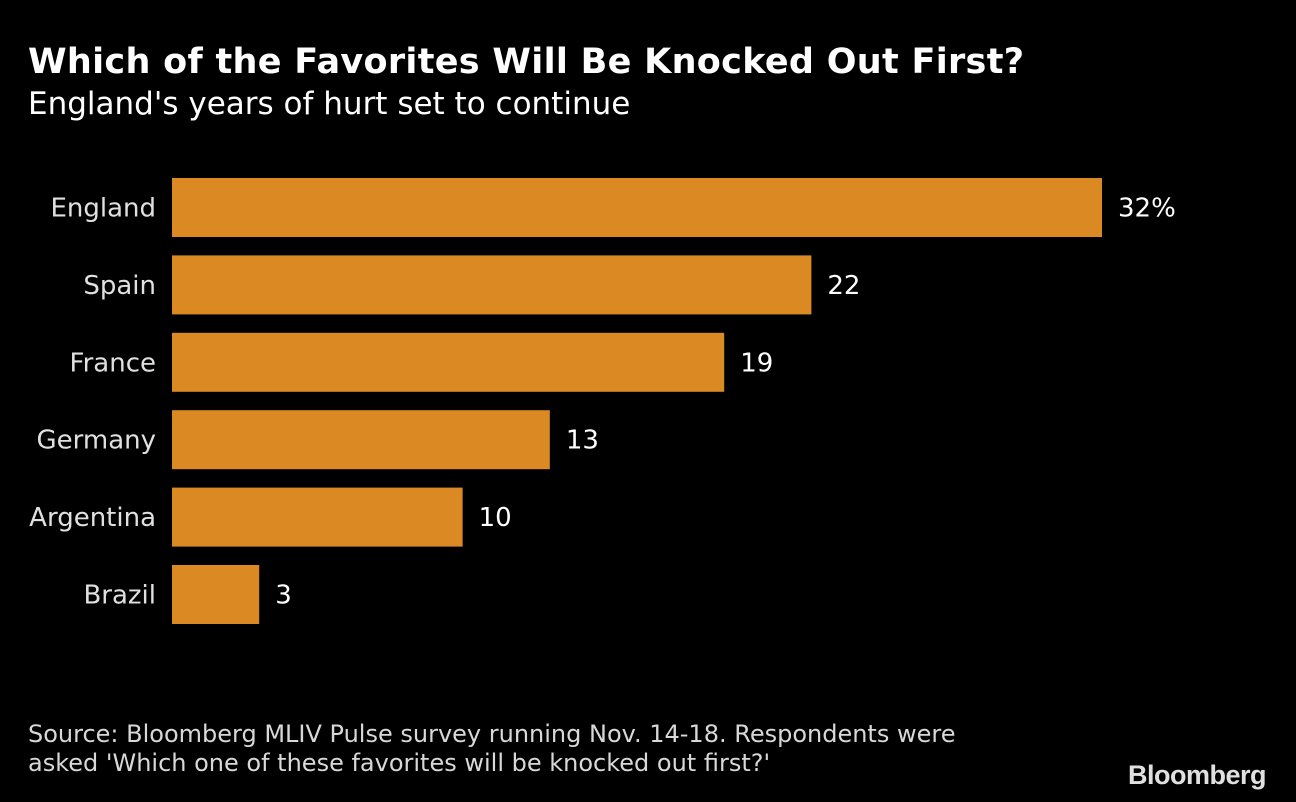  Describe the element at coordinates (361, 440) in the screenshot. I see `bar-germany` at that location.